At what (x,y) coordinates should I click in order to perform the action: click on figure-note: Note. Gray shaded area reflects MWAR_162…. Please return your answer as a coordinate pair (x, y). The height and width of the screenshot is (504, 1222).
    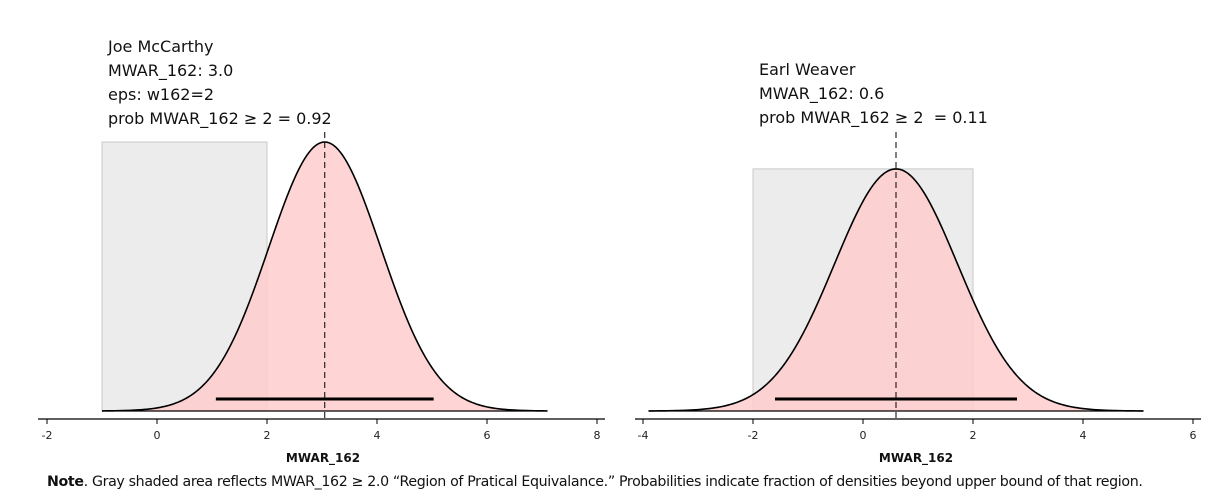
    Looking at the image, I should click on (595, 482).